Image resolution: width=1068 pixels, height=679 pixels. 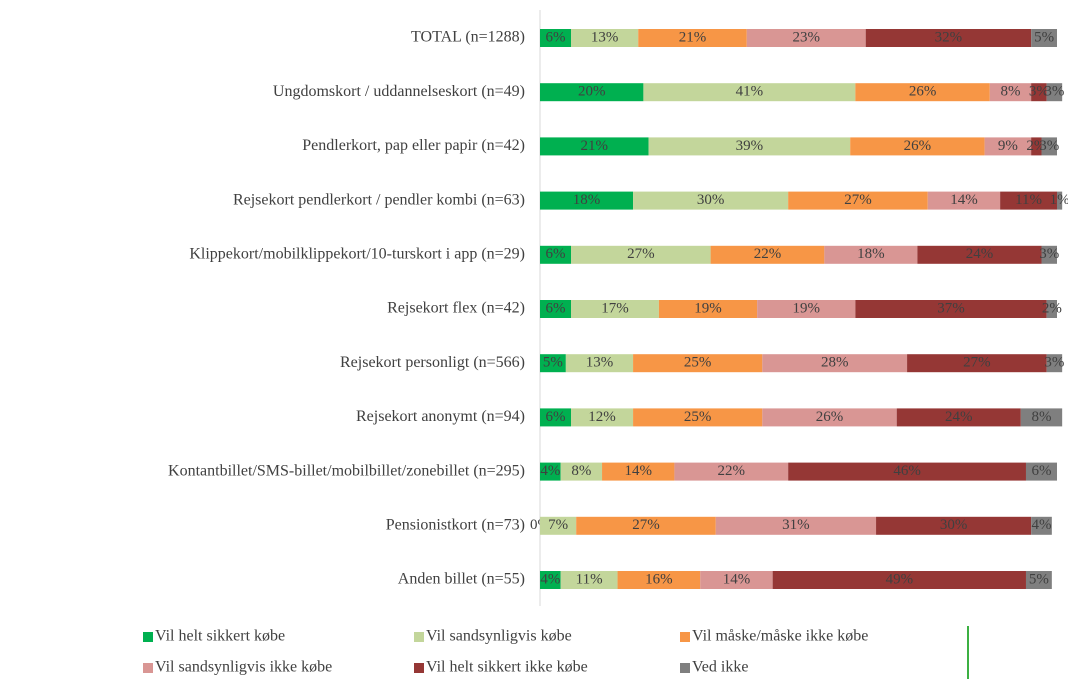 I want to click on legend-label: Ved ikke, so click(x=720, y=667).